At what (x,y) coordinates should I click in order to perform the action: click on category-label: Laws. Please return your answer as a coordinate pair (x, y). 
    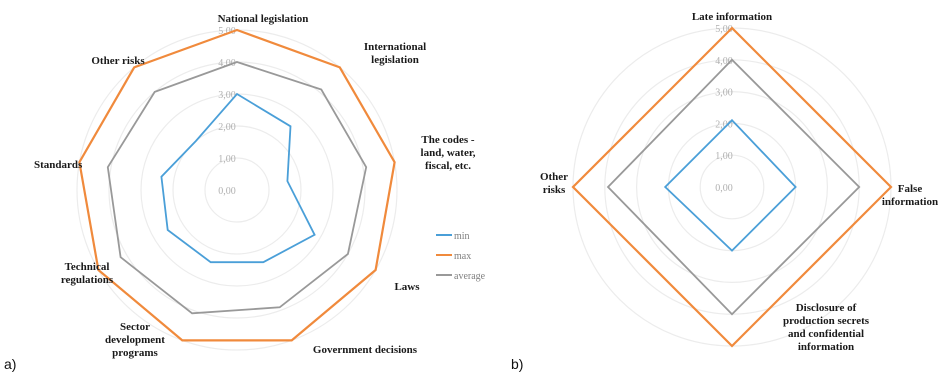
    Looking at the image, I should click on (407, 287).